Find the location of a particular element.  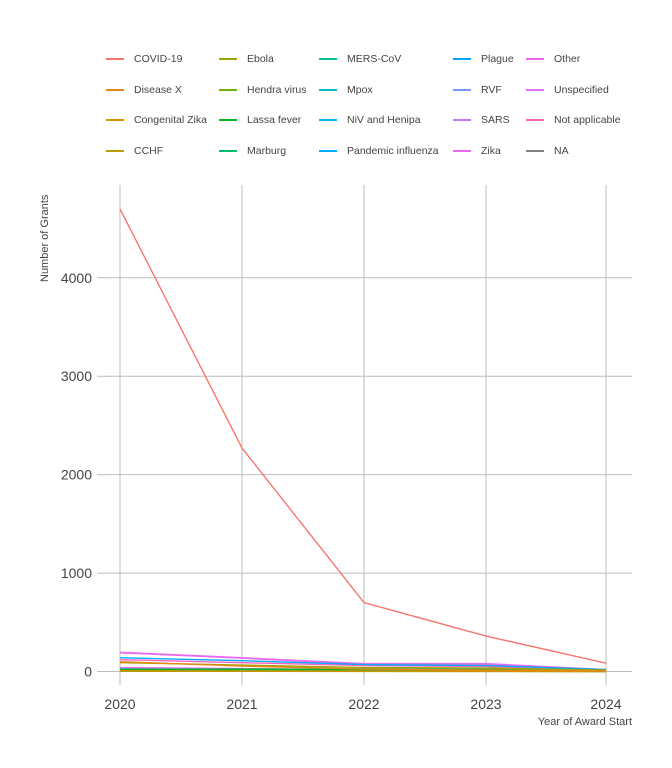

legend-item: Lassa fever is located at coordinates (260, 120).